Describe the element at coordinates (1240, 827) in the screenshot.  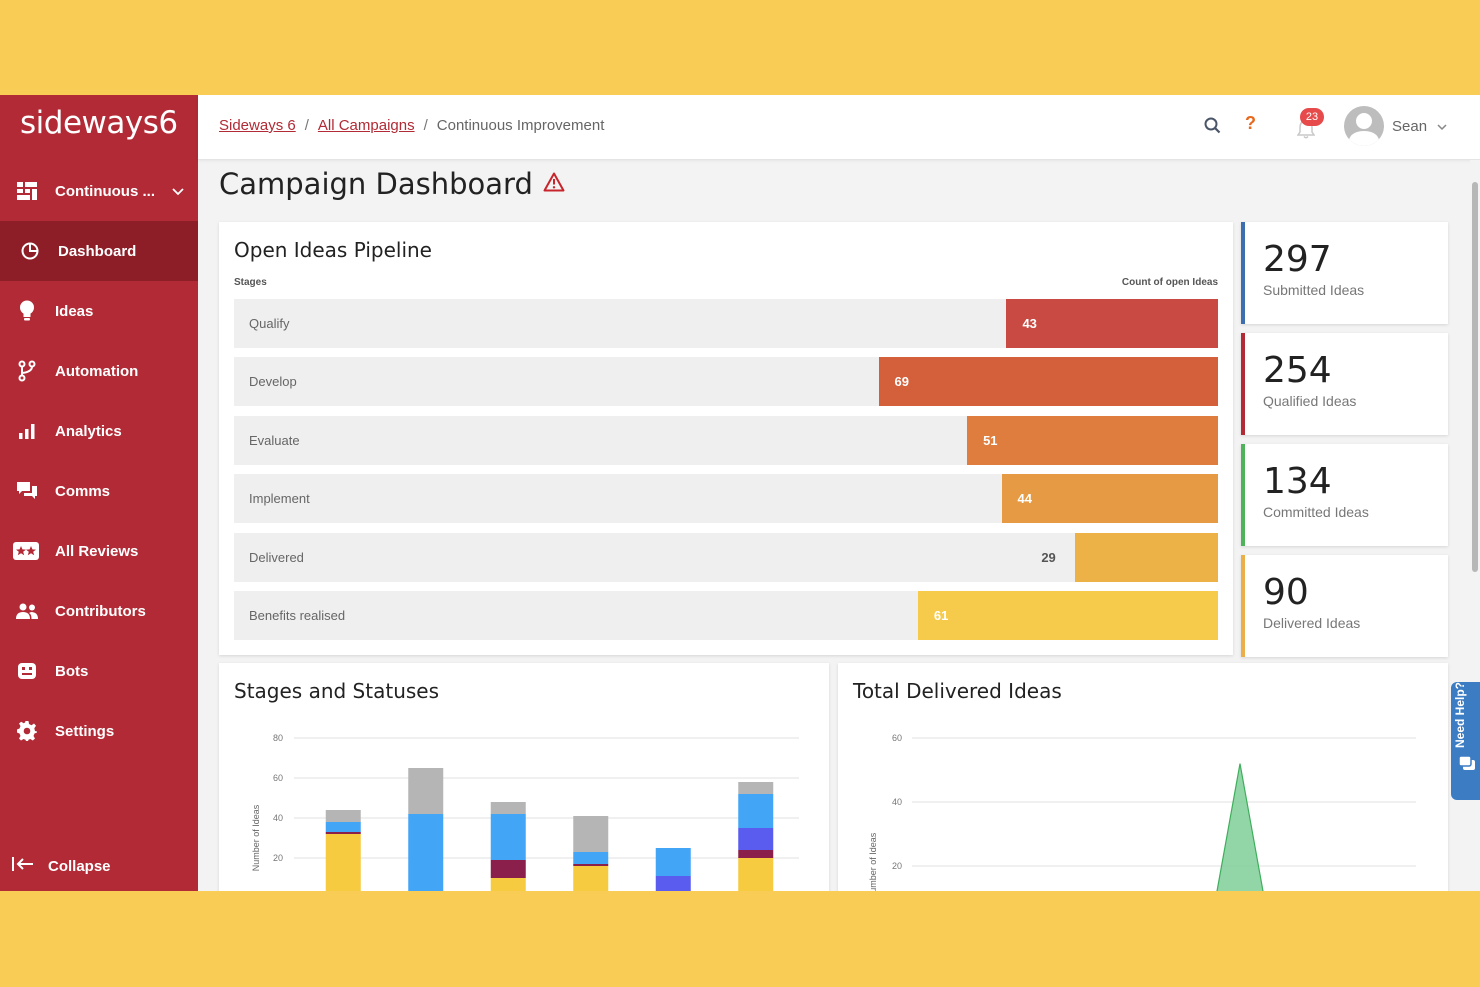
I see `area-series` at that location.